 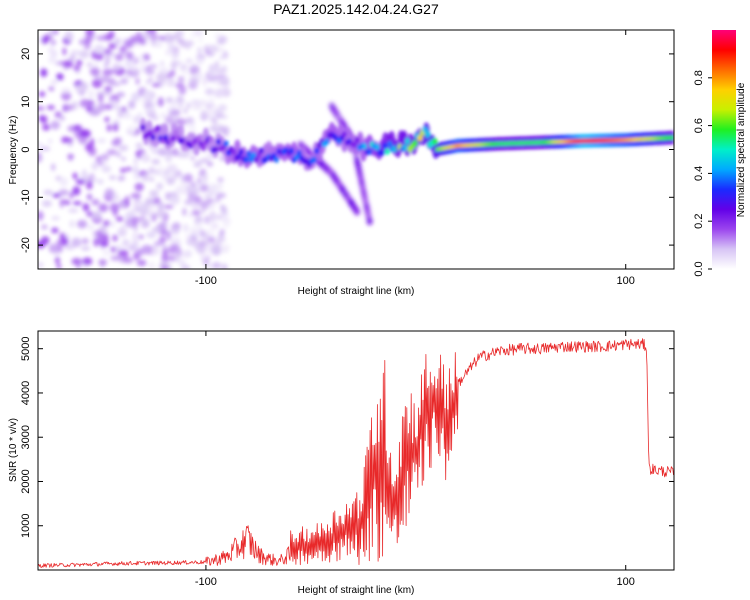 I want to click on branch-blob, so click(x=369, y=221).